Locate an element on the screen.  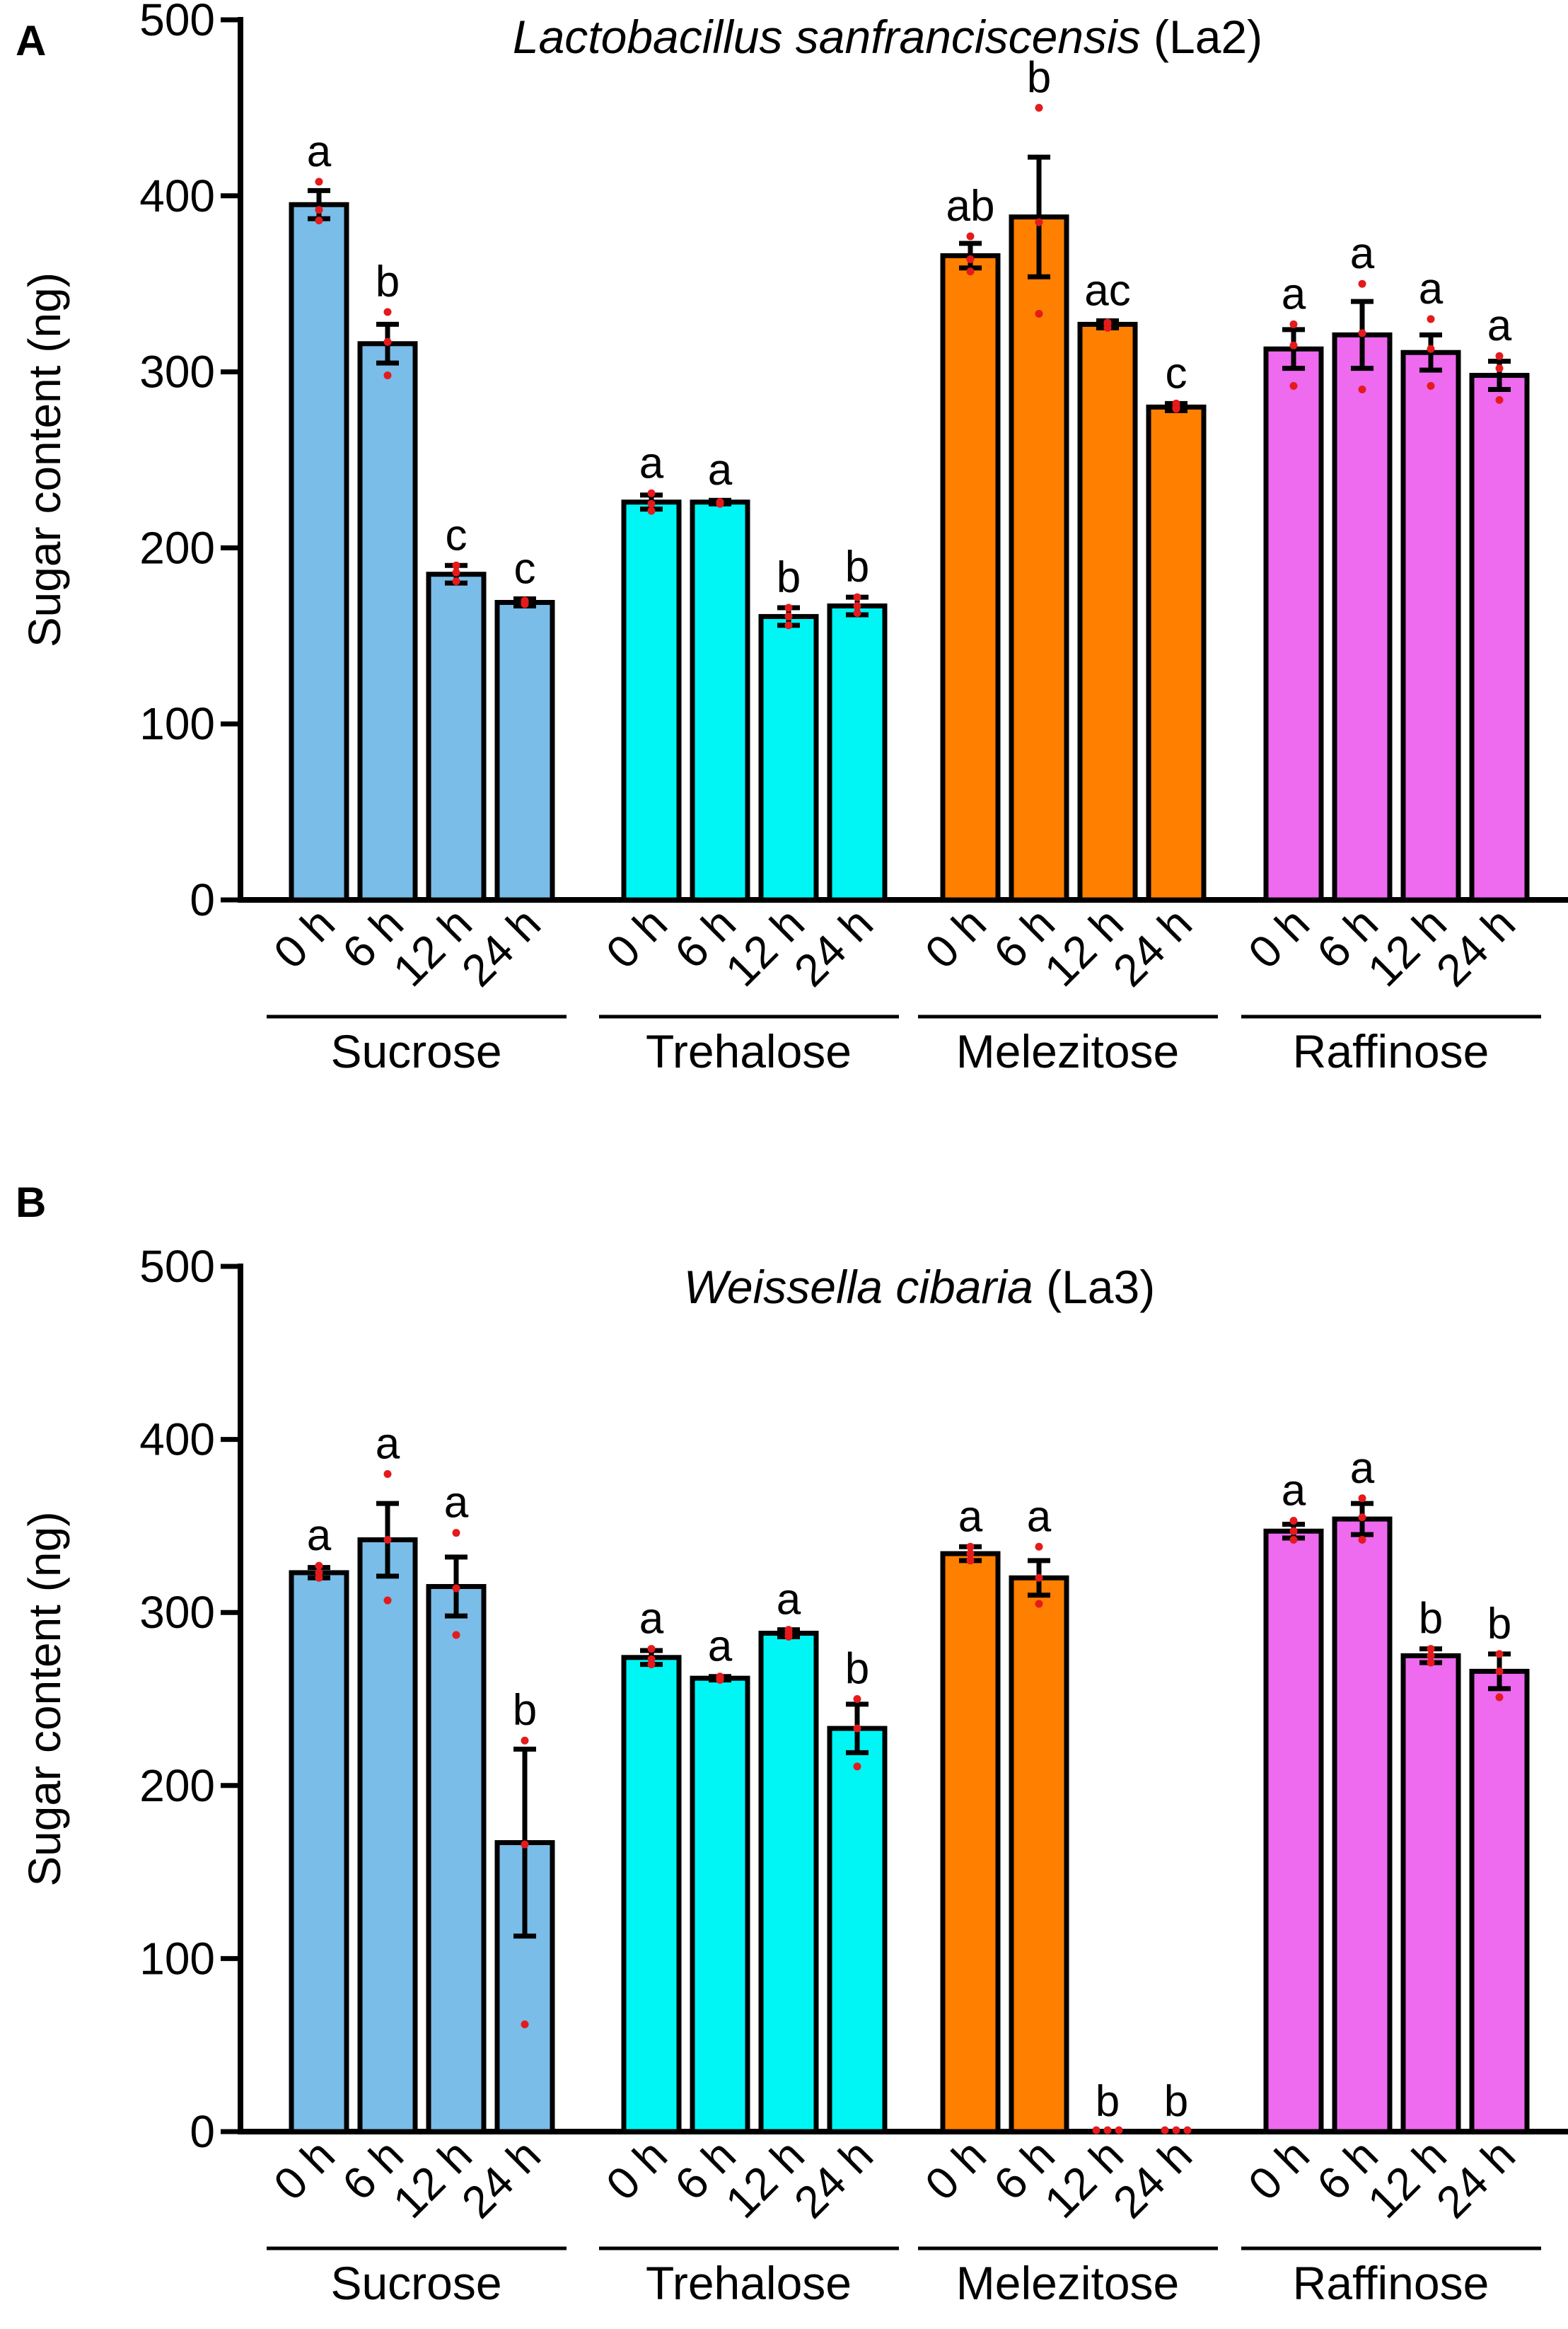
chart-title: Lactobacillus sanfranciscensis (La2) is located at coordinates (887, 37).